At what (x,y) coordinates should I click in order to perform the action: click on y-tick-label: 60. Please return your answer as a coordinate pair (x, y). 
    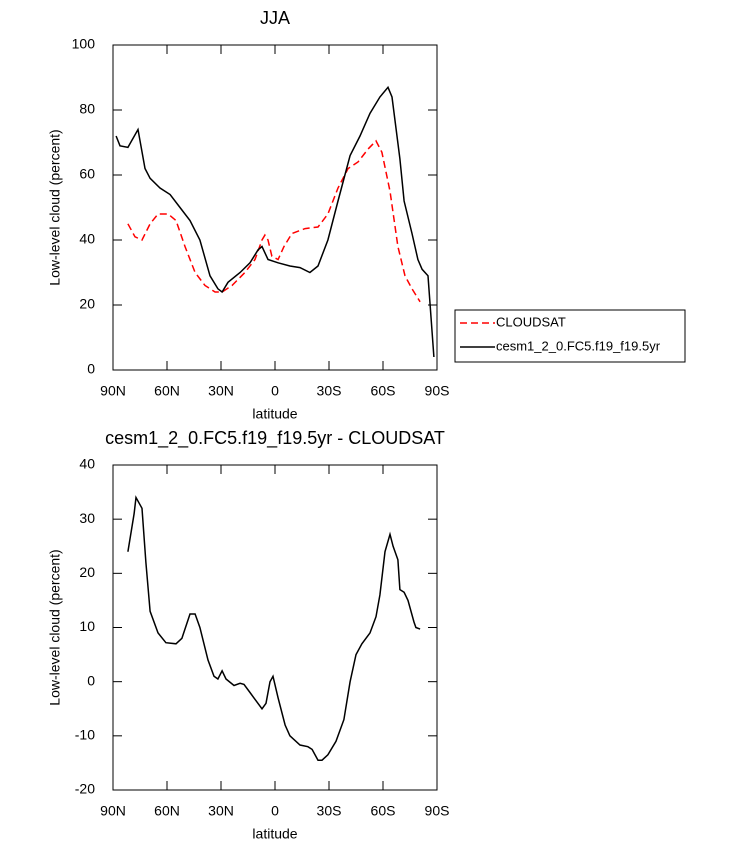
    Looking at the image, I should click on (87, 174).